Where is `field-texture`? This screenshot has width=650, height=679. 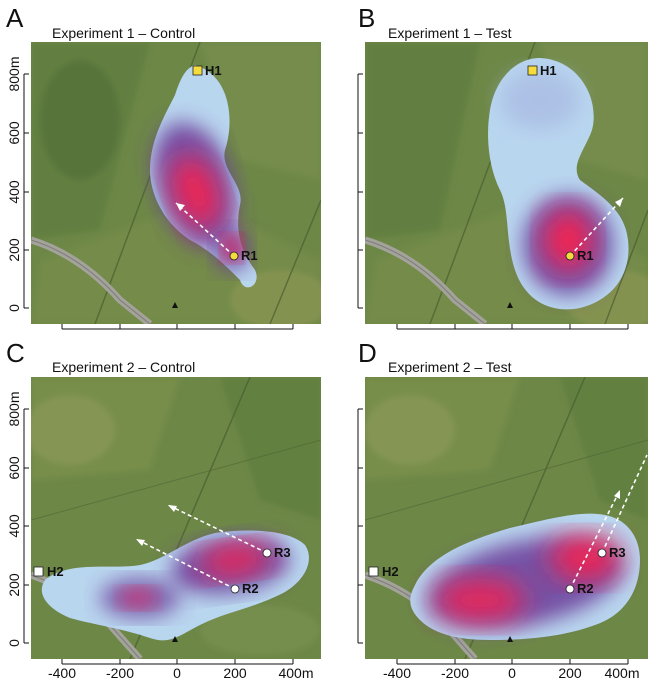 field-texture is located at coordinates (506, 448).